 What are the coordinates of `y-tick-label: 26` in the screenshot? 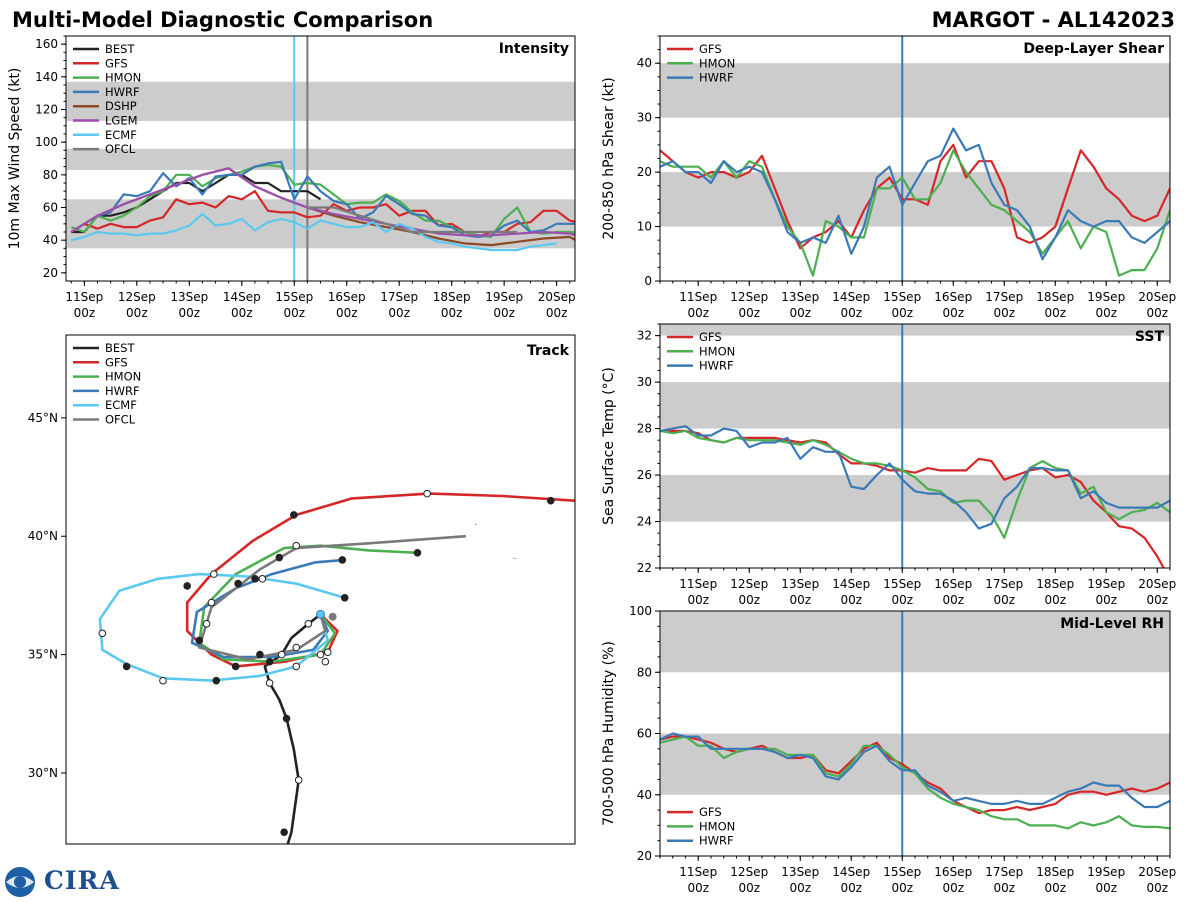 It's located at (644, 475).